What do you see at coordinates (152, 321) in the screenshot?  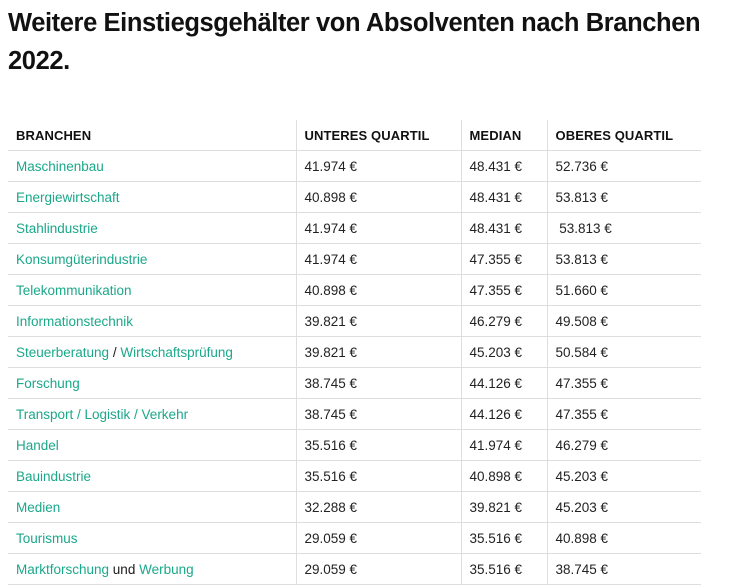 I see `cell-branche: Informationstechnik` at bounding box center [152, 321].